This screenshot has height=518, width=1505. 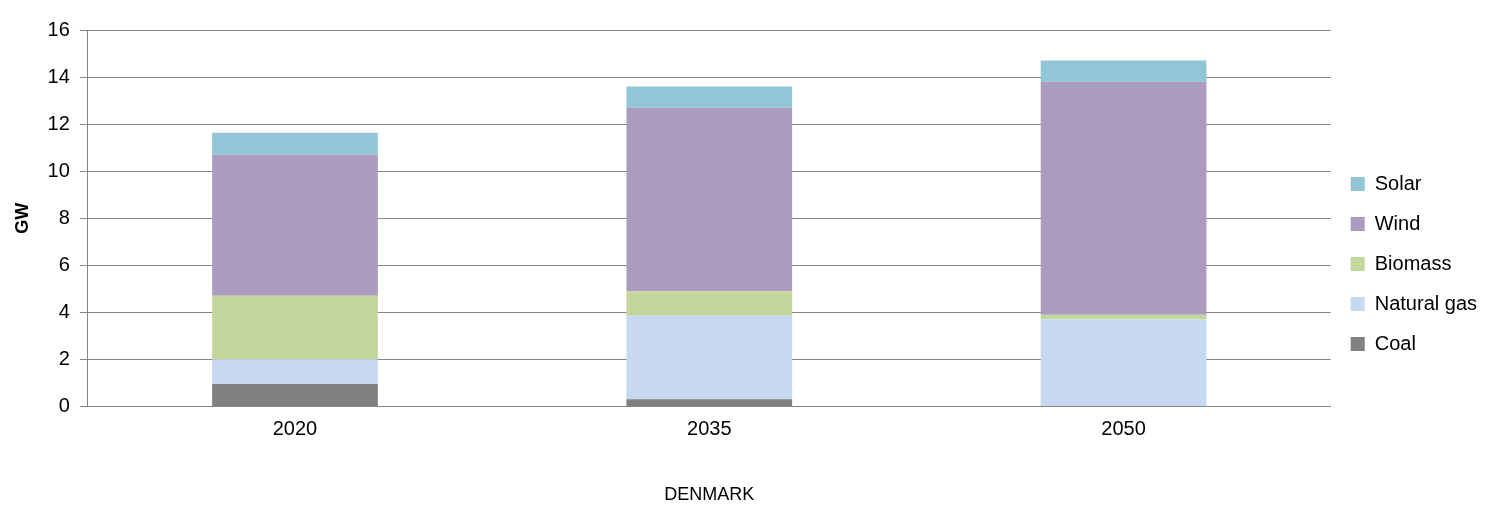 I want to click on y-tick-label: 10, so click(x=58, y=169).